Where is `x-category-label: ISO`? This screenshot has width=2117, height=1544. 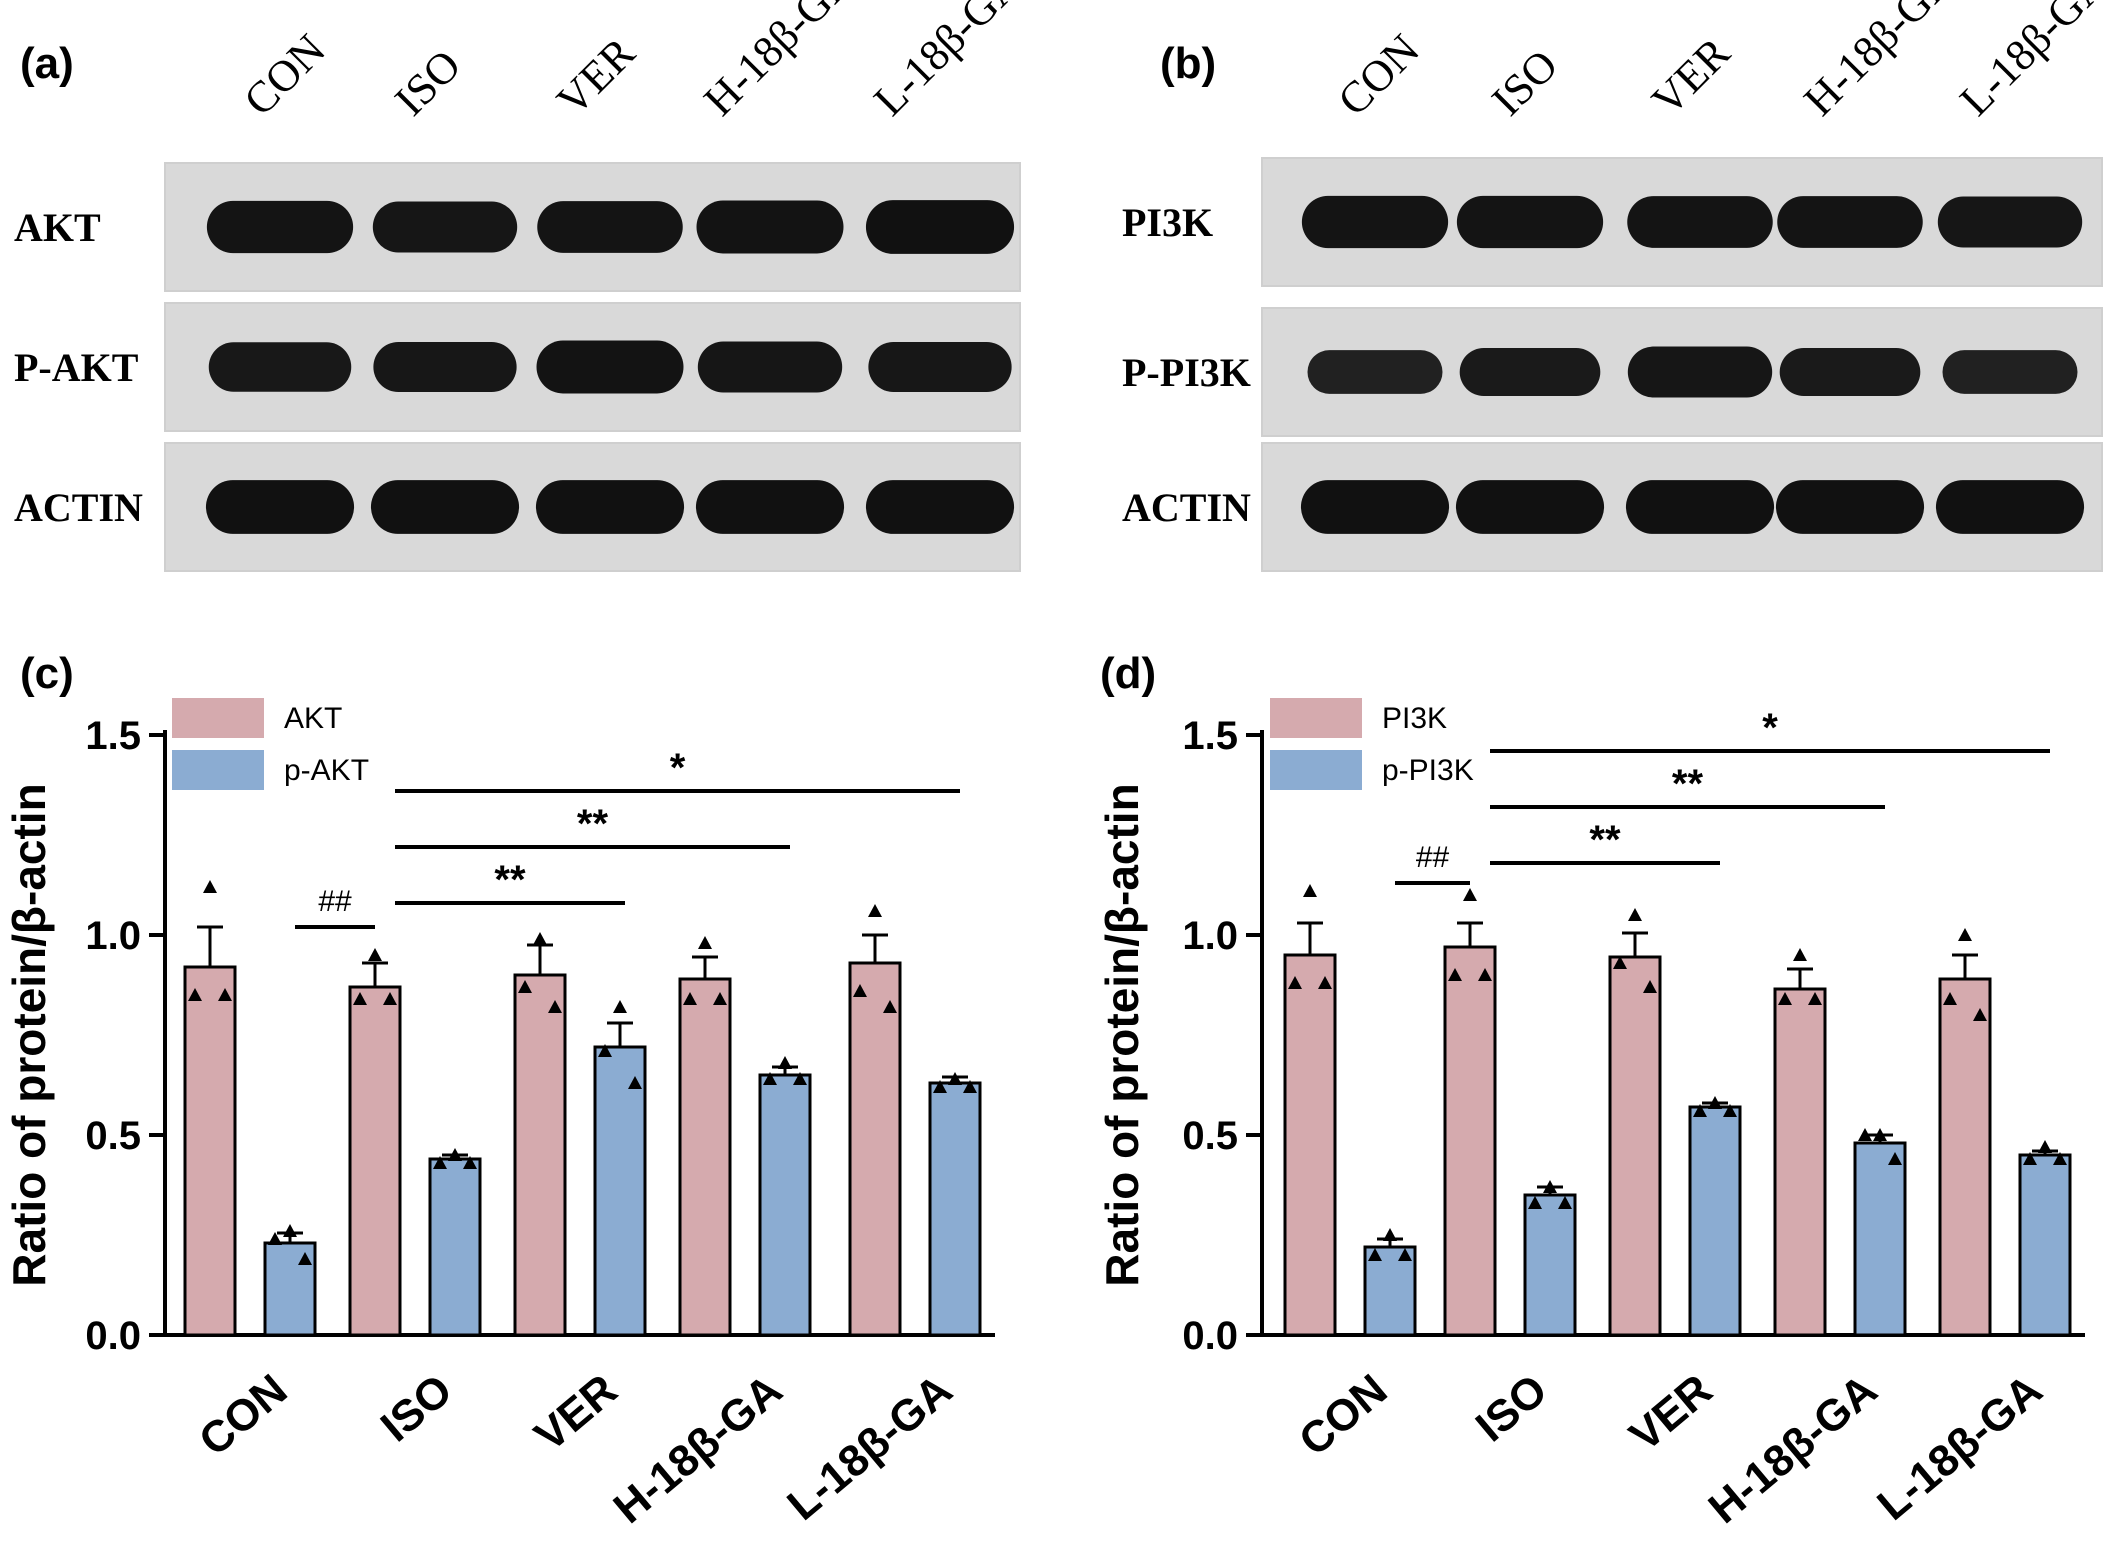 x-category-label: ISO is located at coordinates (417, 1408).